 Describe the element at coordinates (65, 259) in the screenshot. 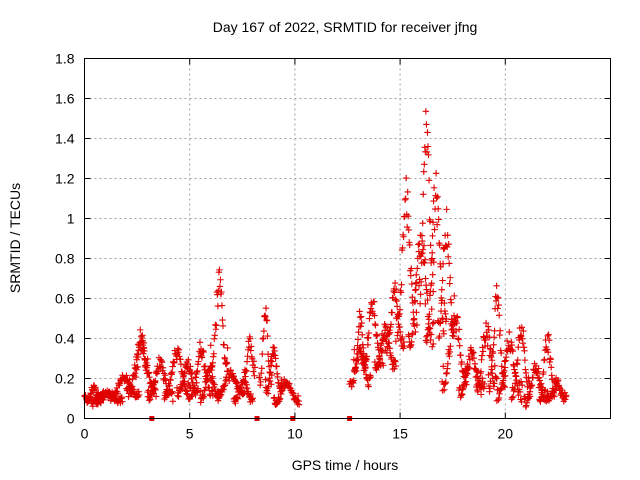

I see `y-tick-label: 0.8` at that location.